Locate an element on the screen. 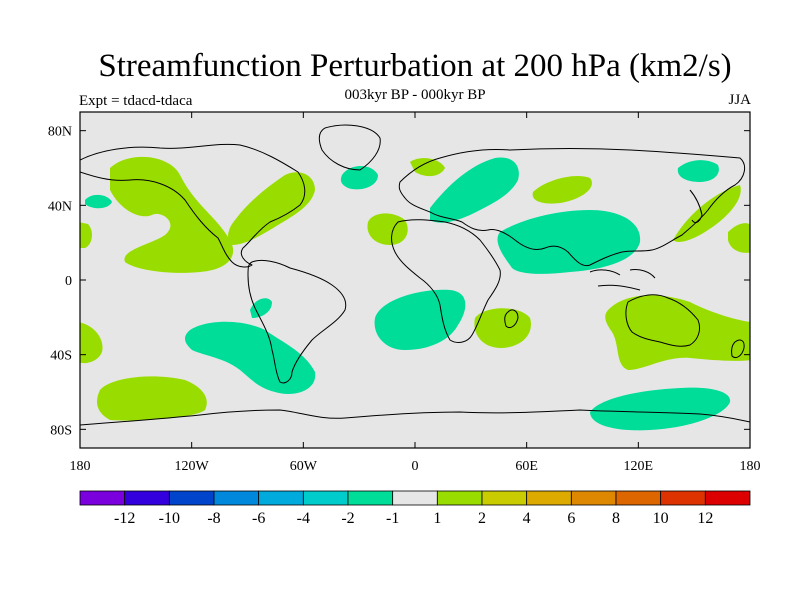 The image size is (800, 600). coastline-africa is located at coordinates (446, 281).